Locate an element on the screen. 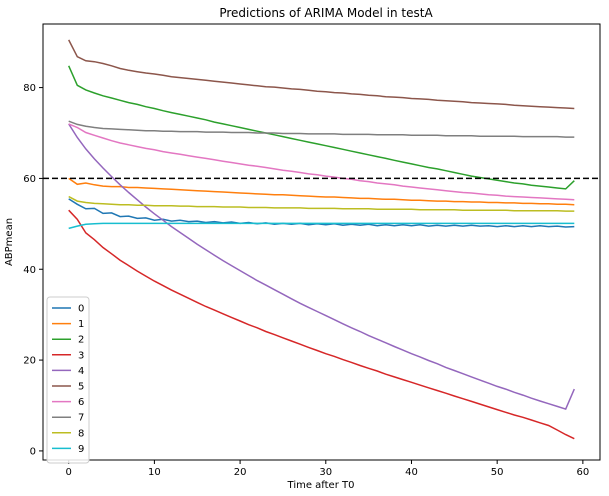 The height and width of the screenshot is (496, 609). x-tick-label: 10 is located at coordinates (154, 472).